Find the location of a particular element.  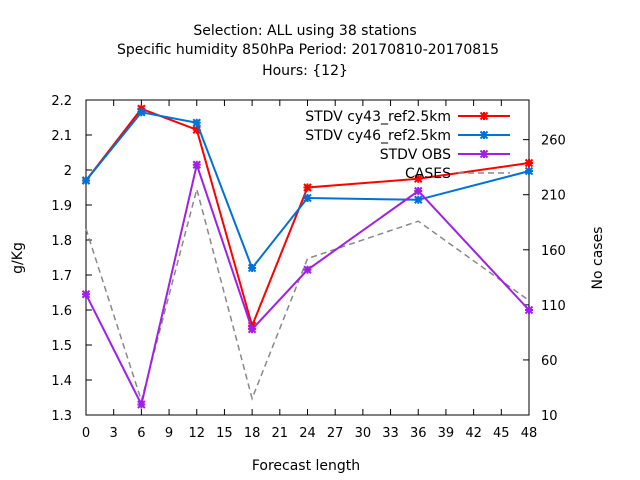

x-axis-label: Forecast length is located at coordinates (306, 466).